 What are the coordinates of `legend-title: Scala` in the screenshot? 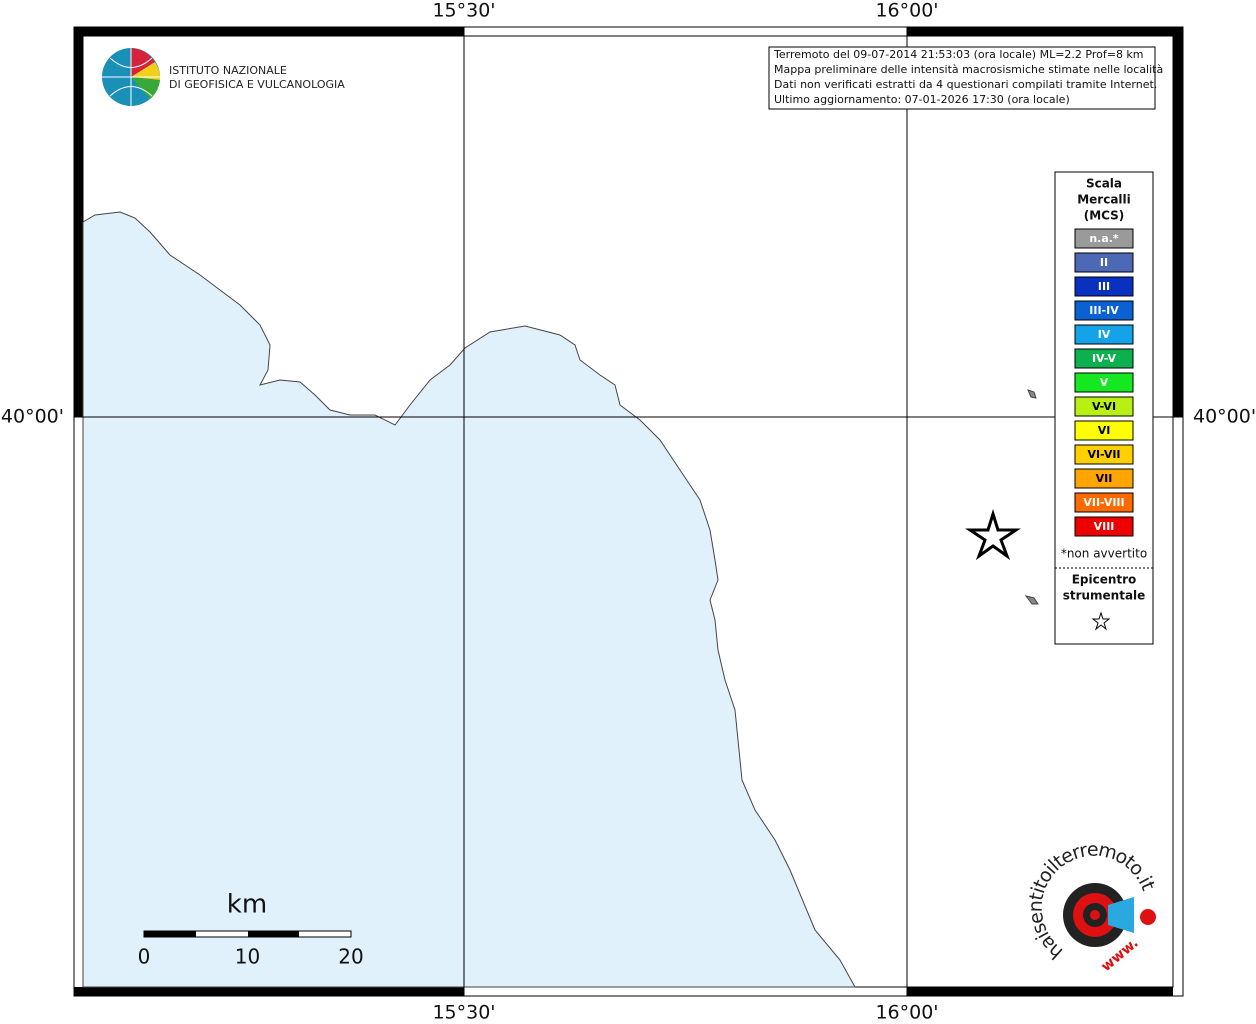 It's located at (1104, 184).